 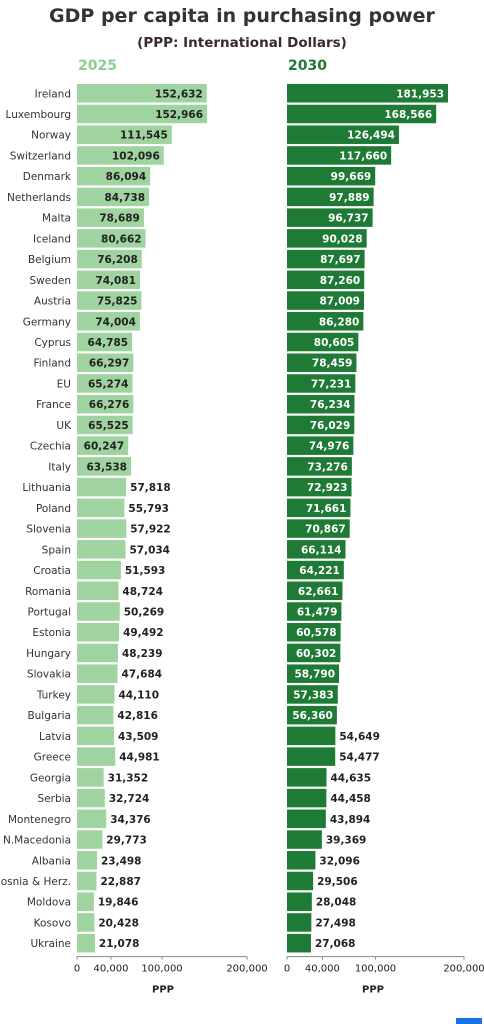 I want to click on category-label: Germany, so click(x=47, y=322).